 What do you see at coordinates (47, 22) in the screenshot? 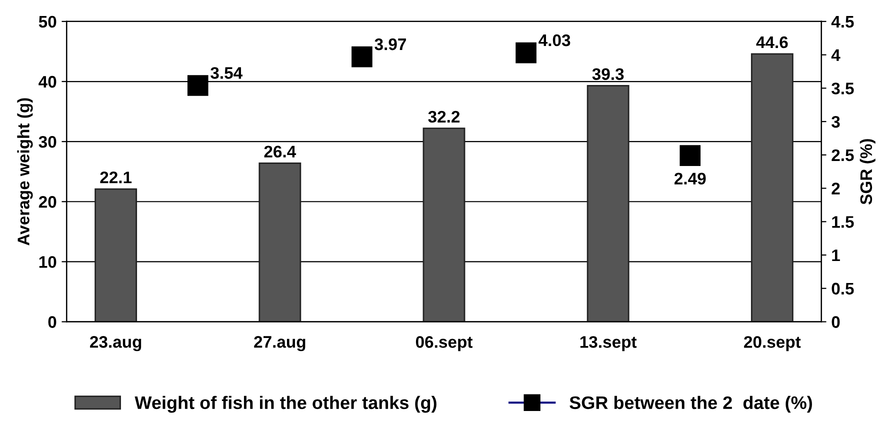
I see `y-tick-label: 50` at bounding box center [47, 22].